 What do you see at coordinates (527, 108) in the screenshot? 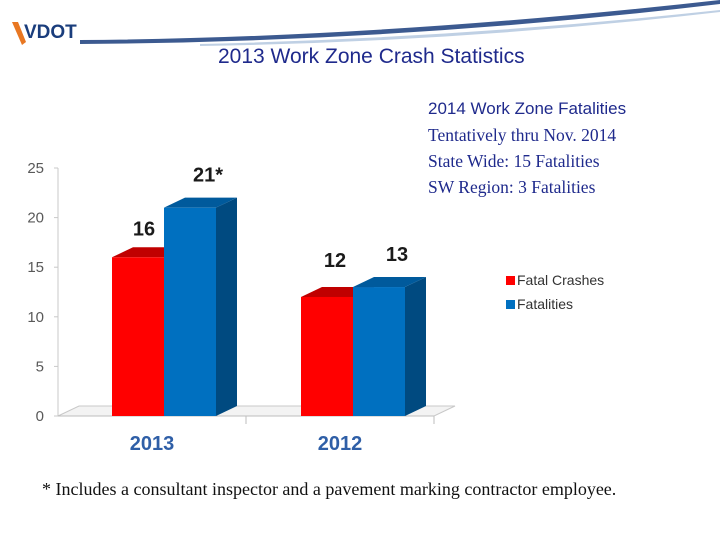
I see `note-line: 2014 Work Zone Fatalities` at bounding box center [527, 108].